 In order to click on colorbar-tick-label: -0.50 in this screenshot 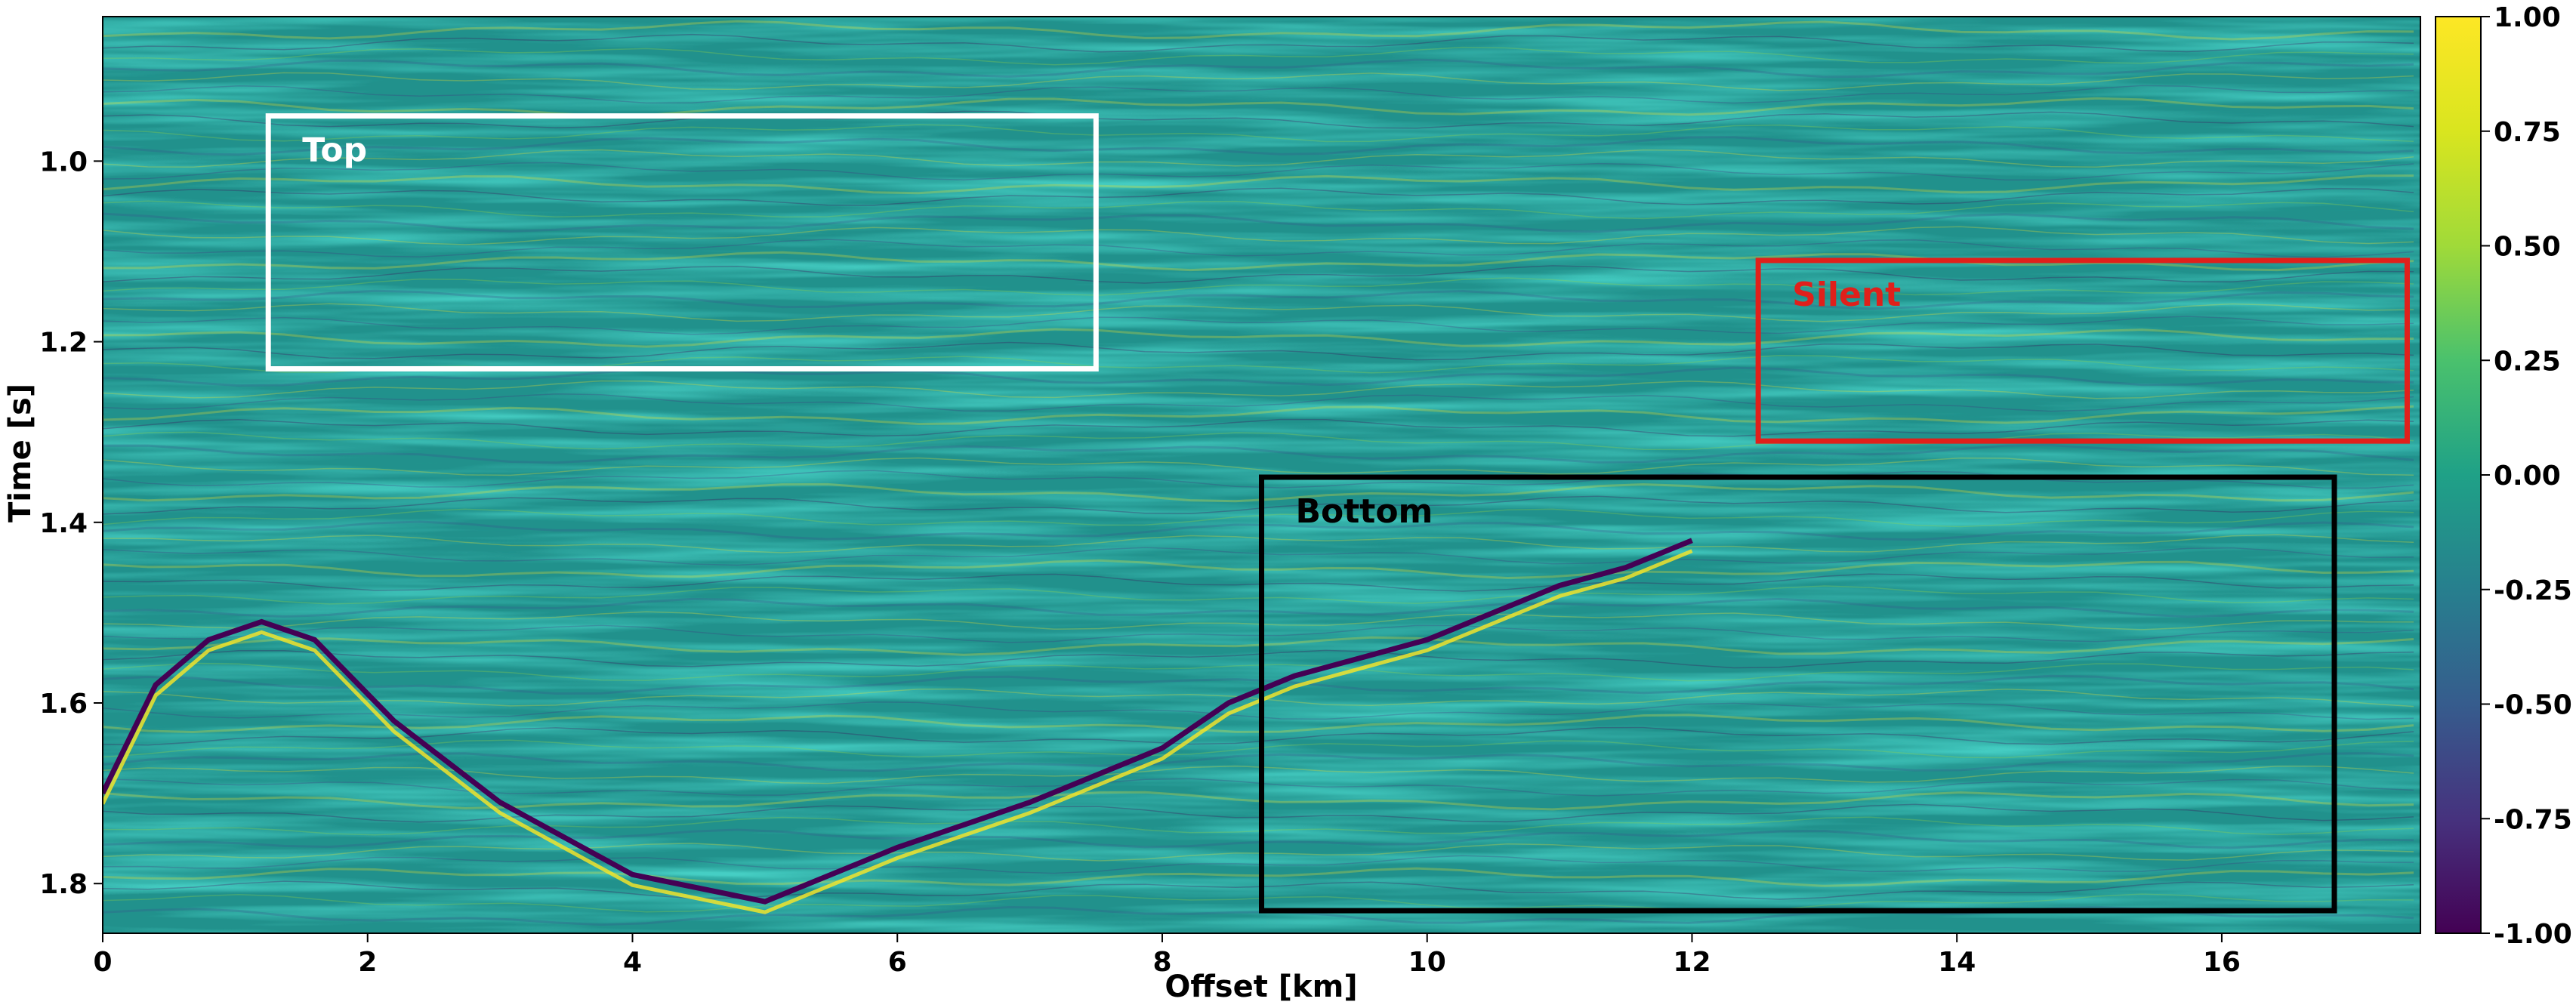, I will do `click(2533, 705)`.